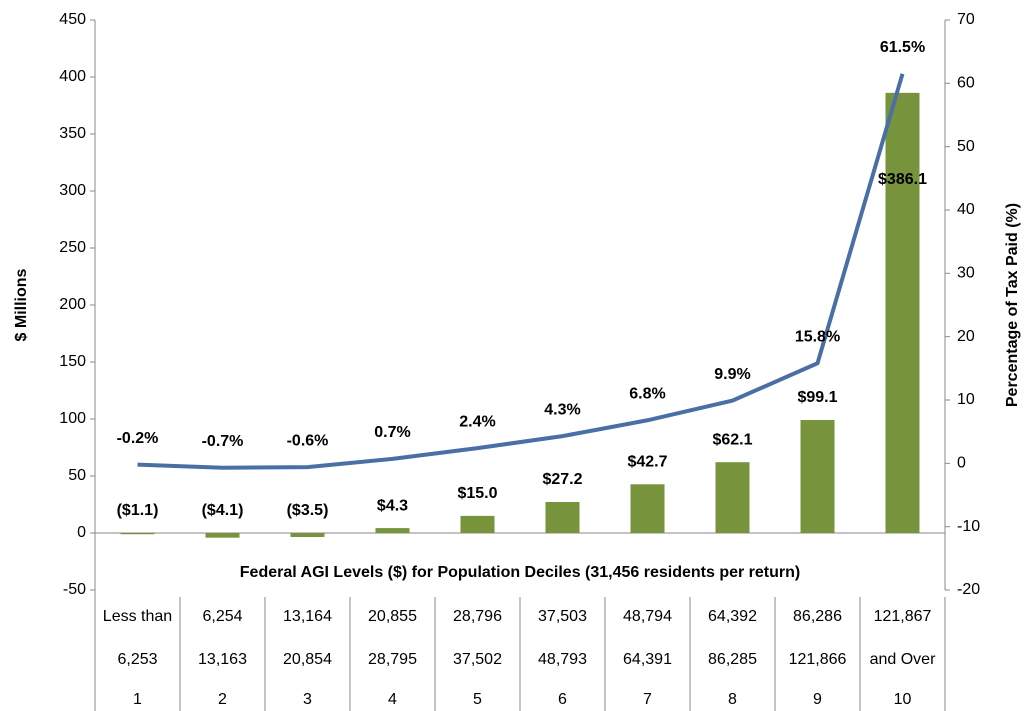 The image size is (1034, 711). What do you see at coordinates (72, 418) in the screenshot?
I see `y-tick-label: 100` at bounding box center [72, 418].